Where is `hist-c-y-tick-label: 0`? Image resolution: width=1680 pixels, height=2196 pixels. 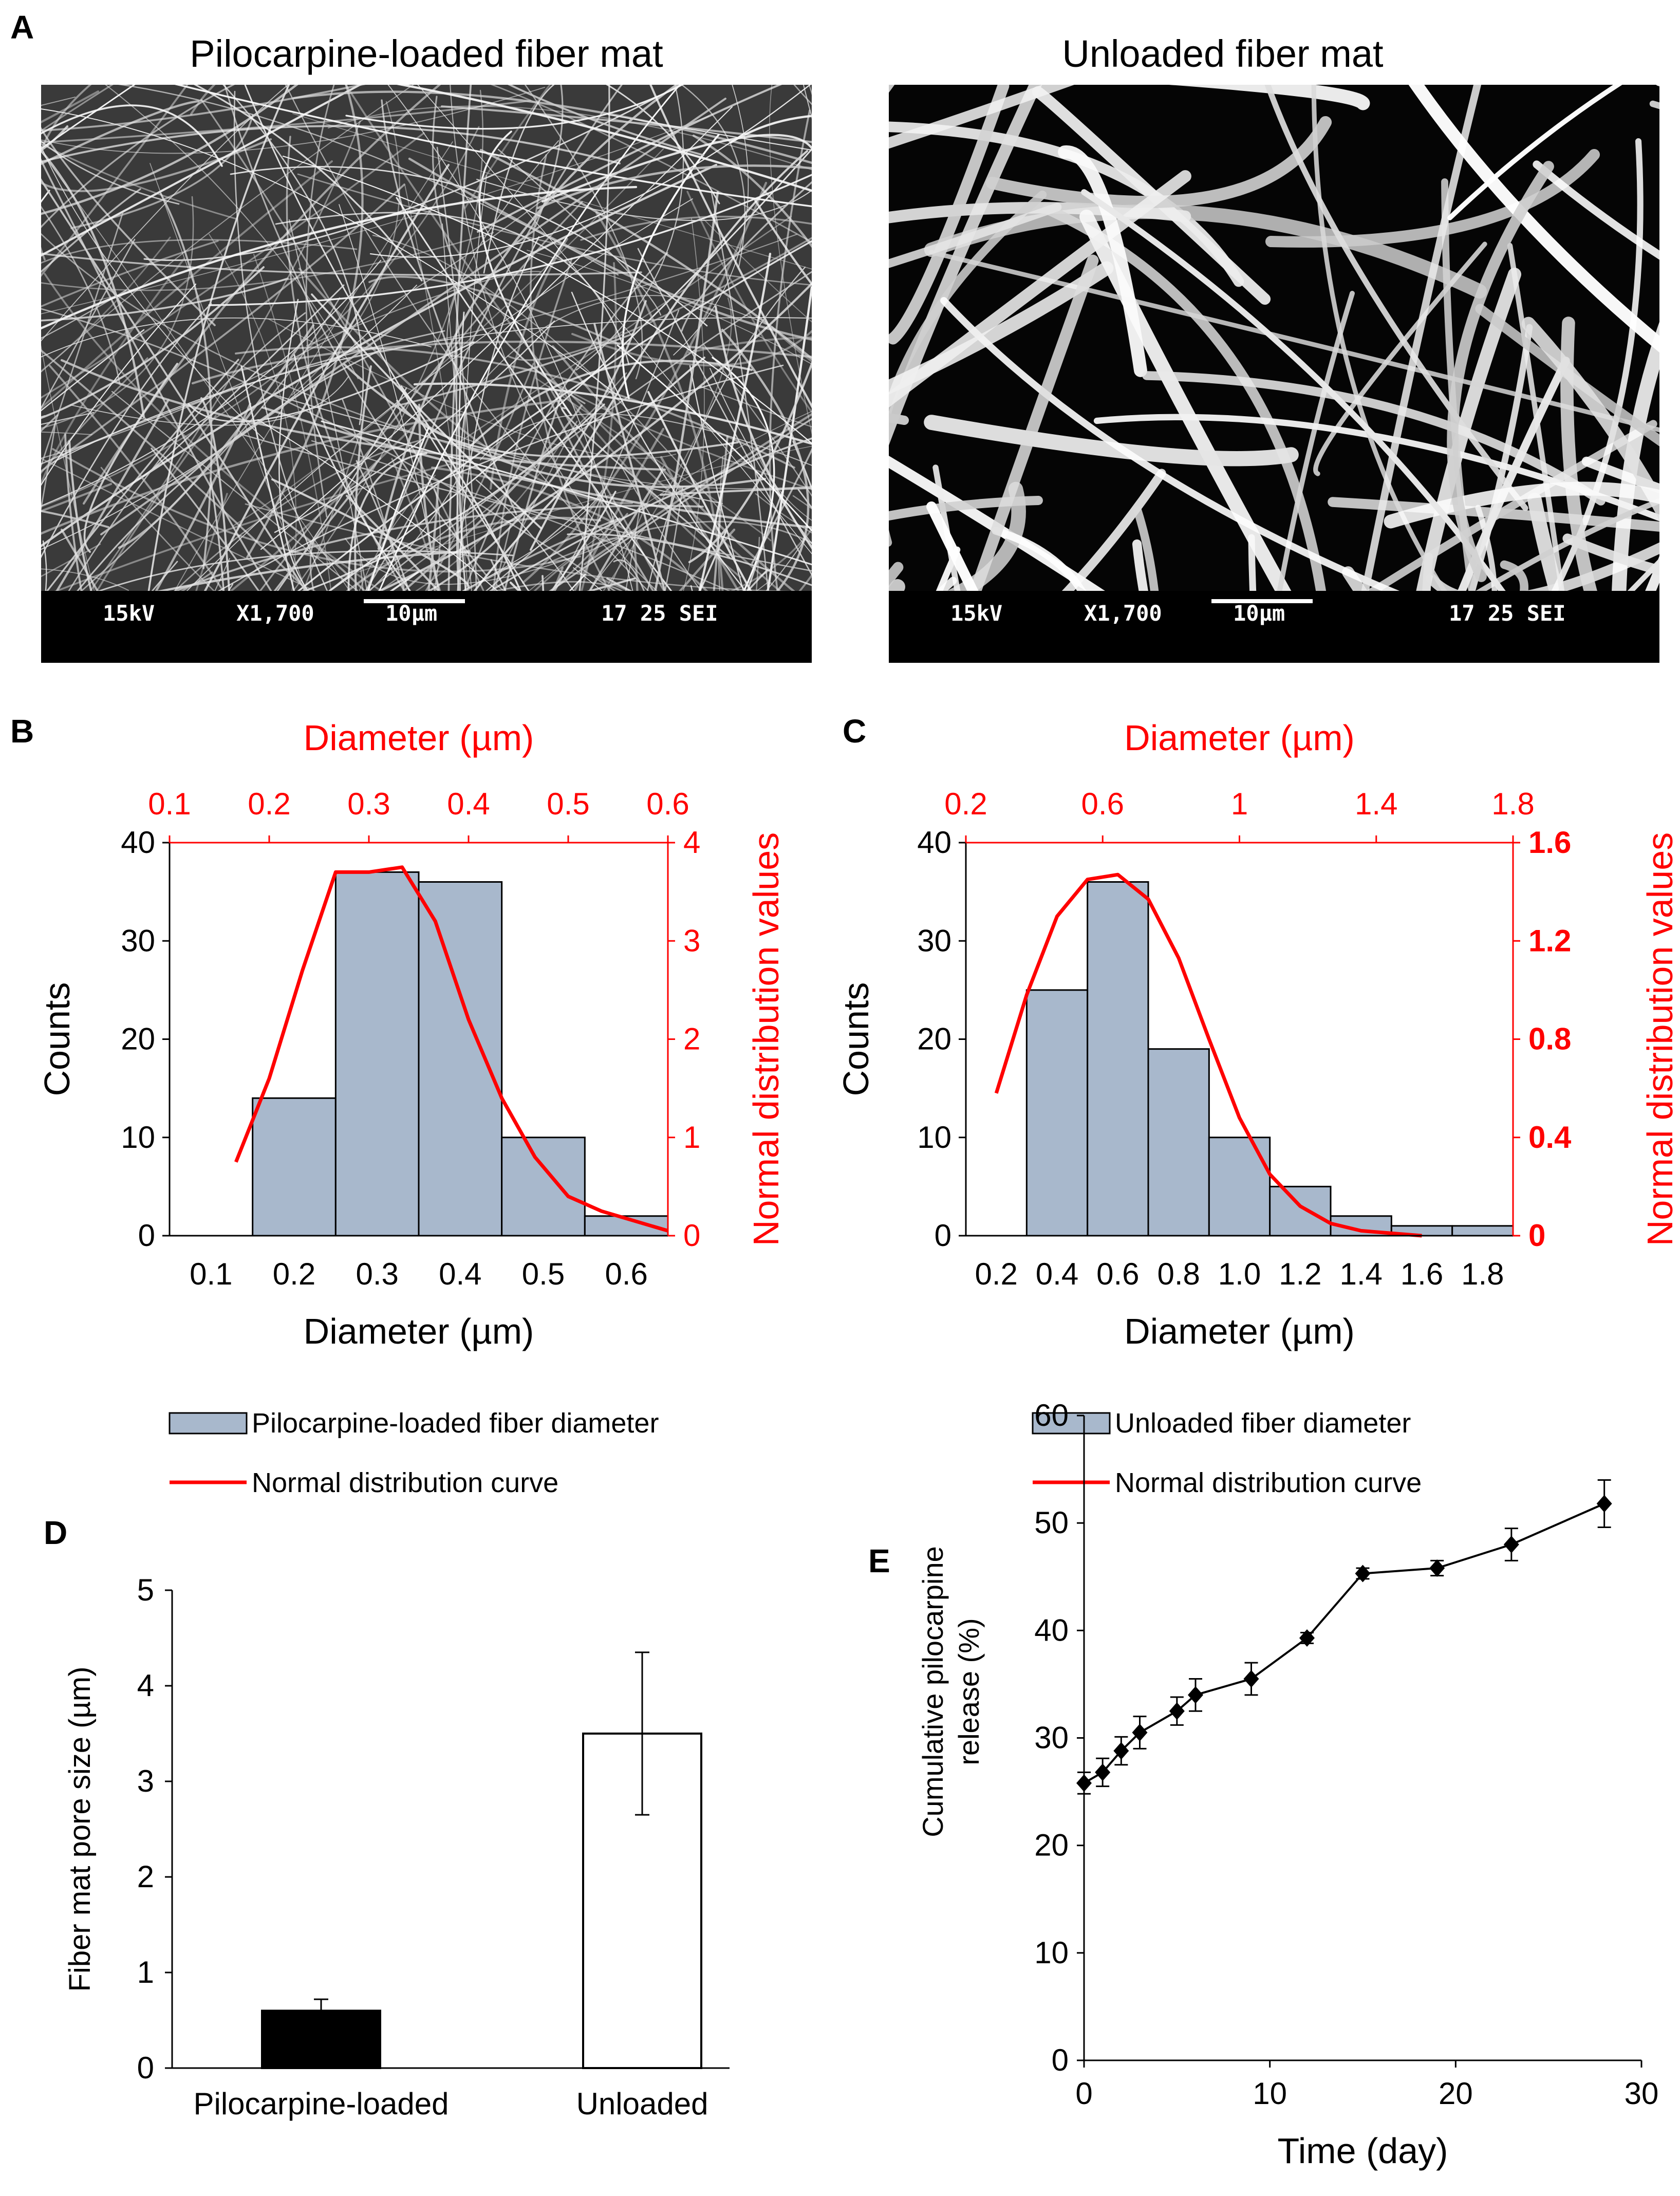
hist-c-y-tick-label: 0 is located at coordinates (943, 1235).